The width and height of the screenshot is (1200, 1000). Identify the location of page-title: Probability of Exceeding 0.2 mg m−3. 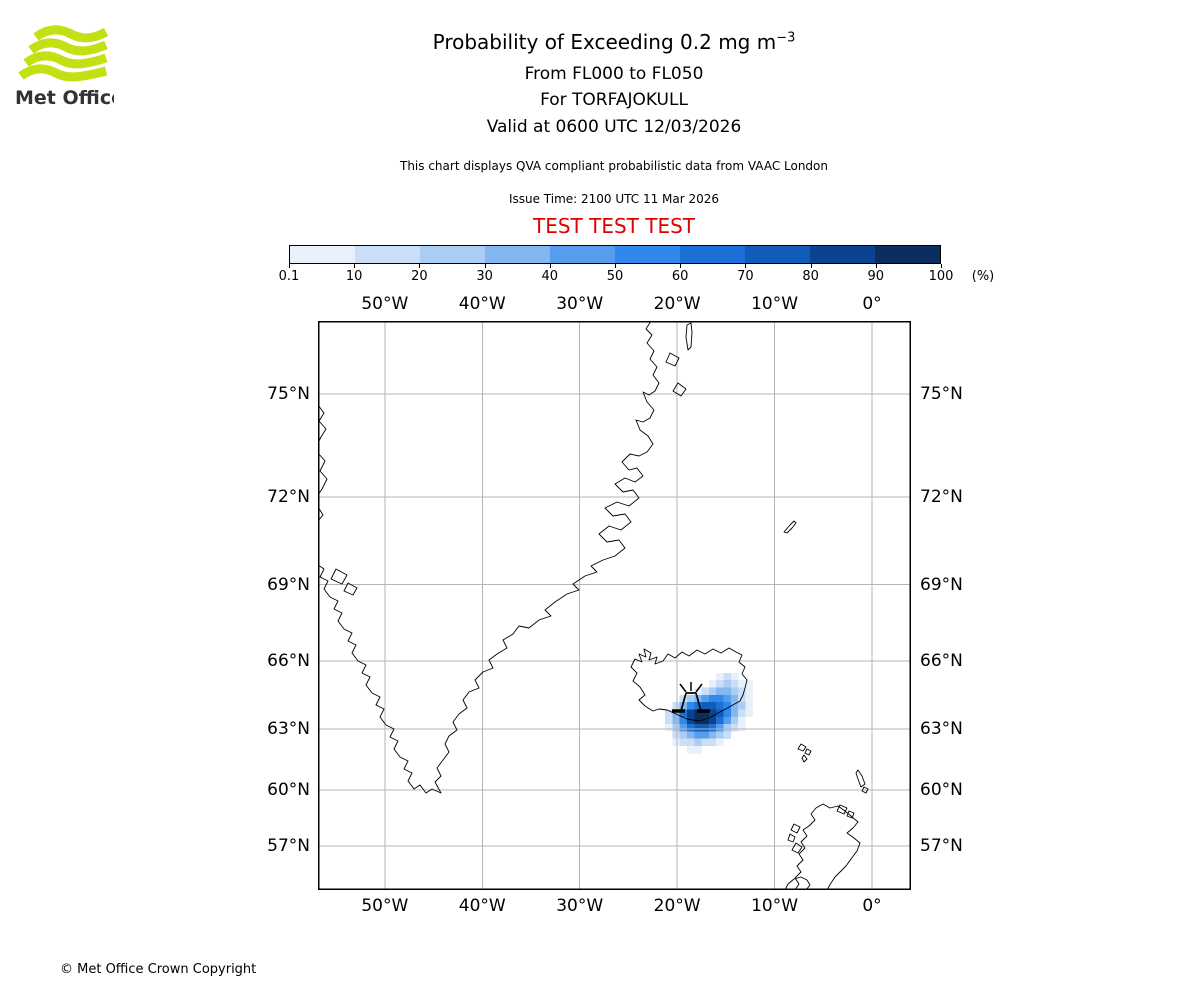
(614, 42).